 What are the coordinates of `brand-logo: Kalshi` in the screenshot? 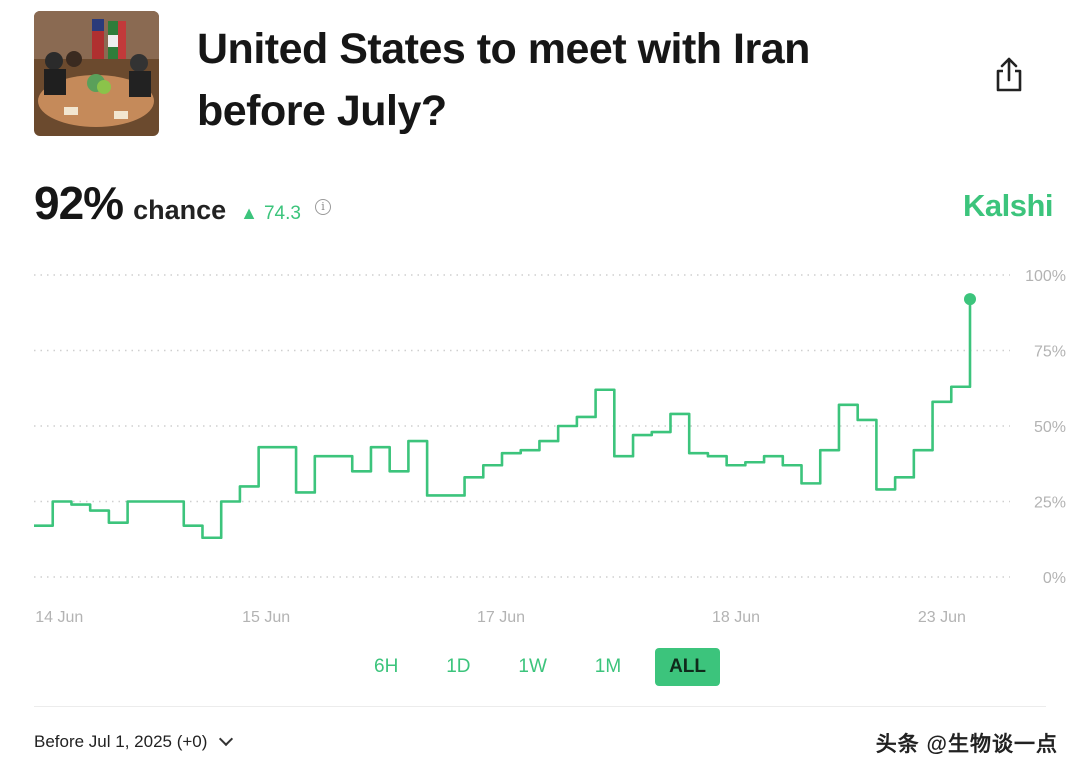 It's located at (1008, 205).